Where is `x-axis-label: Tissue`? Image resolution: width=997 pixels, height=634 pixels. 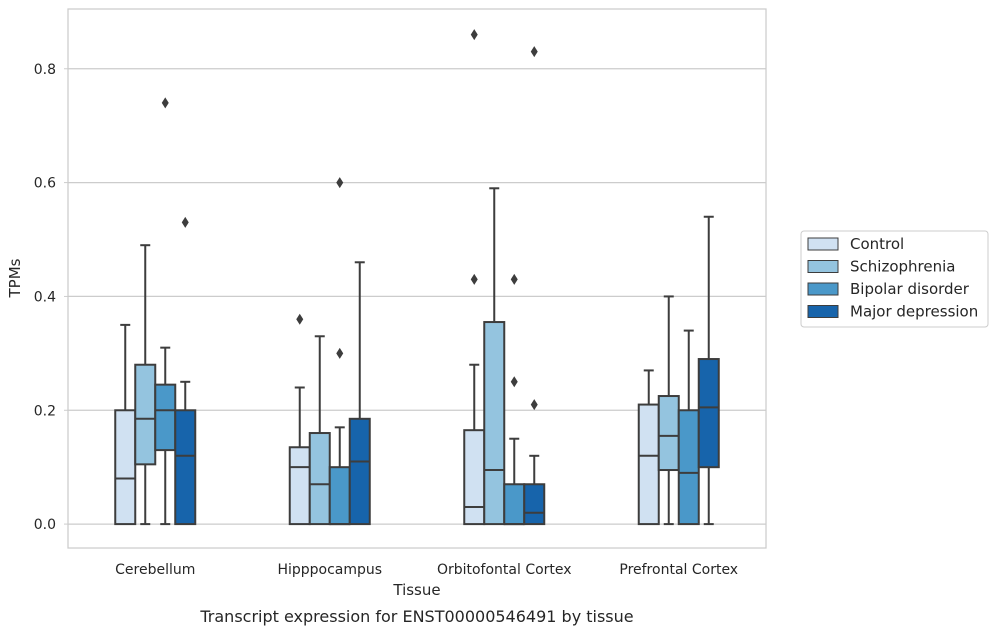 x-axis-label: Tissue is located at coordinates (416, 590).